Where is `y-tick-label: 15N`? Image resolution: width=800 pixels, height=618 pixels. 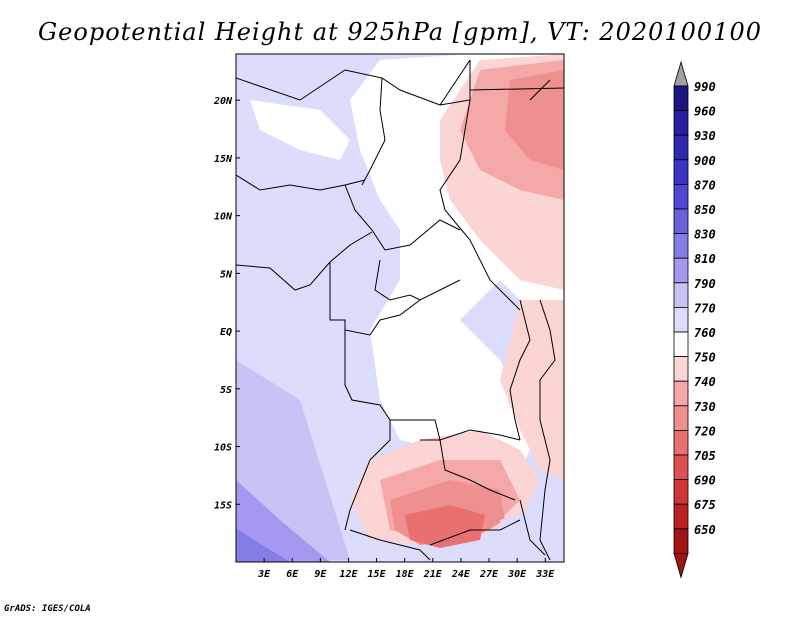
y-tick-label: 15N is located at coordinates (223, 159).